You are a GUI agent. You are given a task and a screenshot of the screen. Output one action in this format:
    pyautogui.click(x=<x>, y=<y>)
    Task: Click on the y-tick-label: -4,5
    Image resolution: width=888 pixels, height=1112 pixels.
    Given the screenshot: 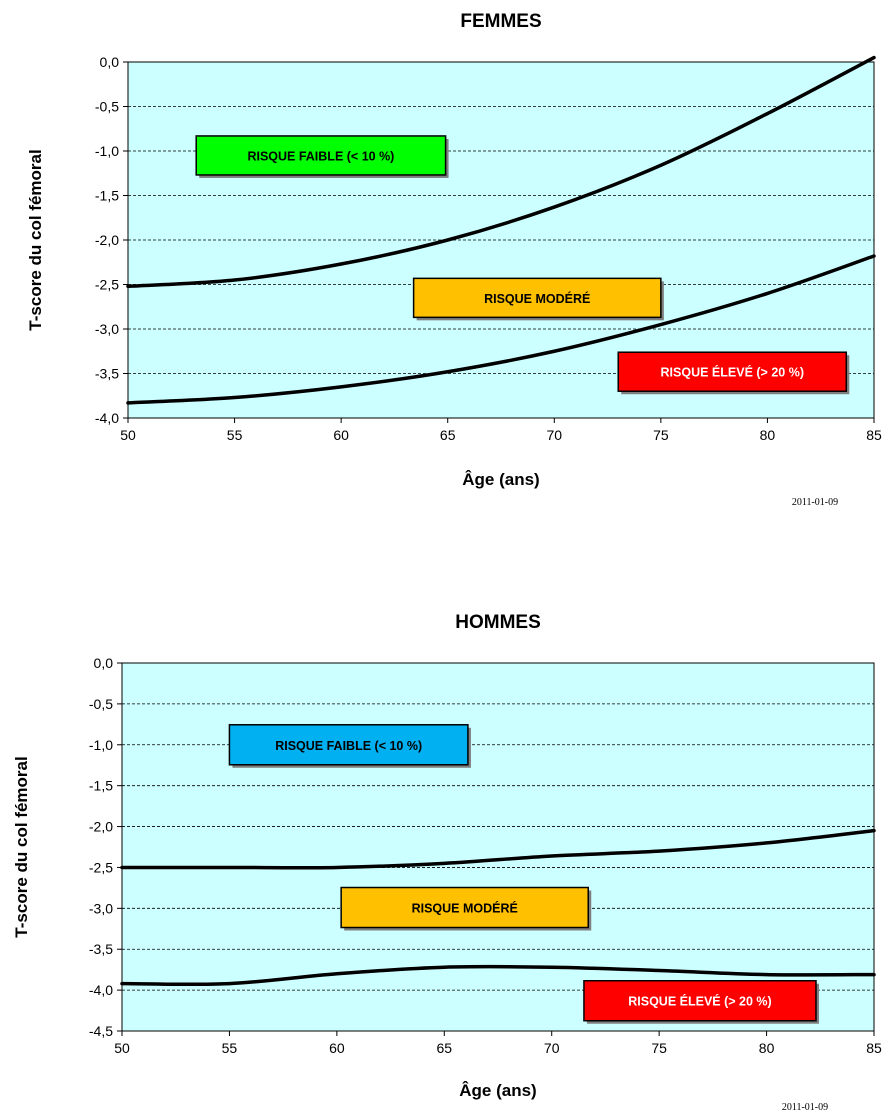 What is the action you would take?
    pyautogui.click(x=101, y=1031)
    